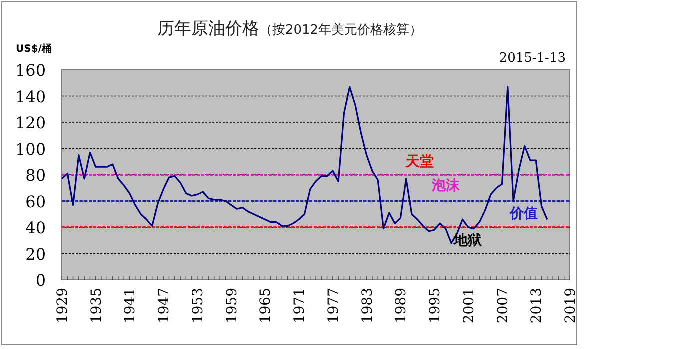 The width and height of the screenshot is (690, 349). I want to click on x-tick-label: 1995, so click(436, 306).